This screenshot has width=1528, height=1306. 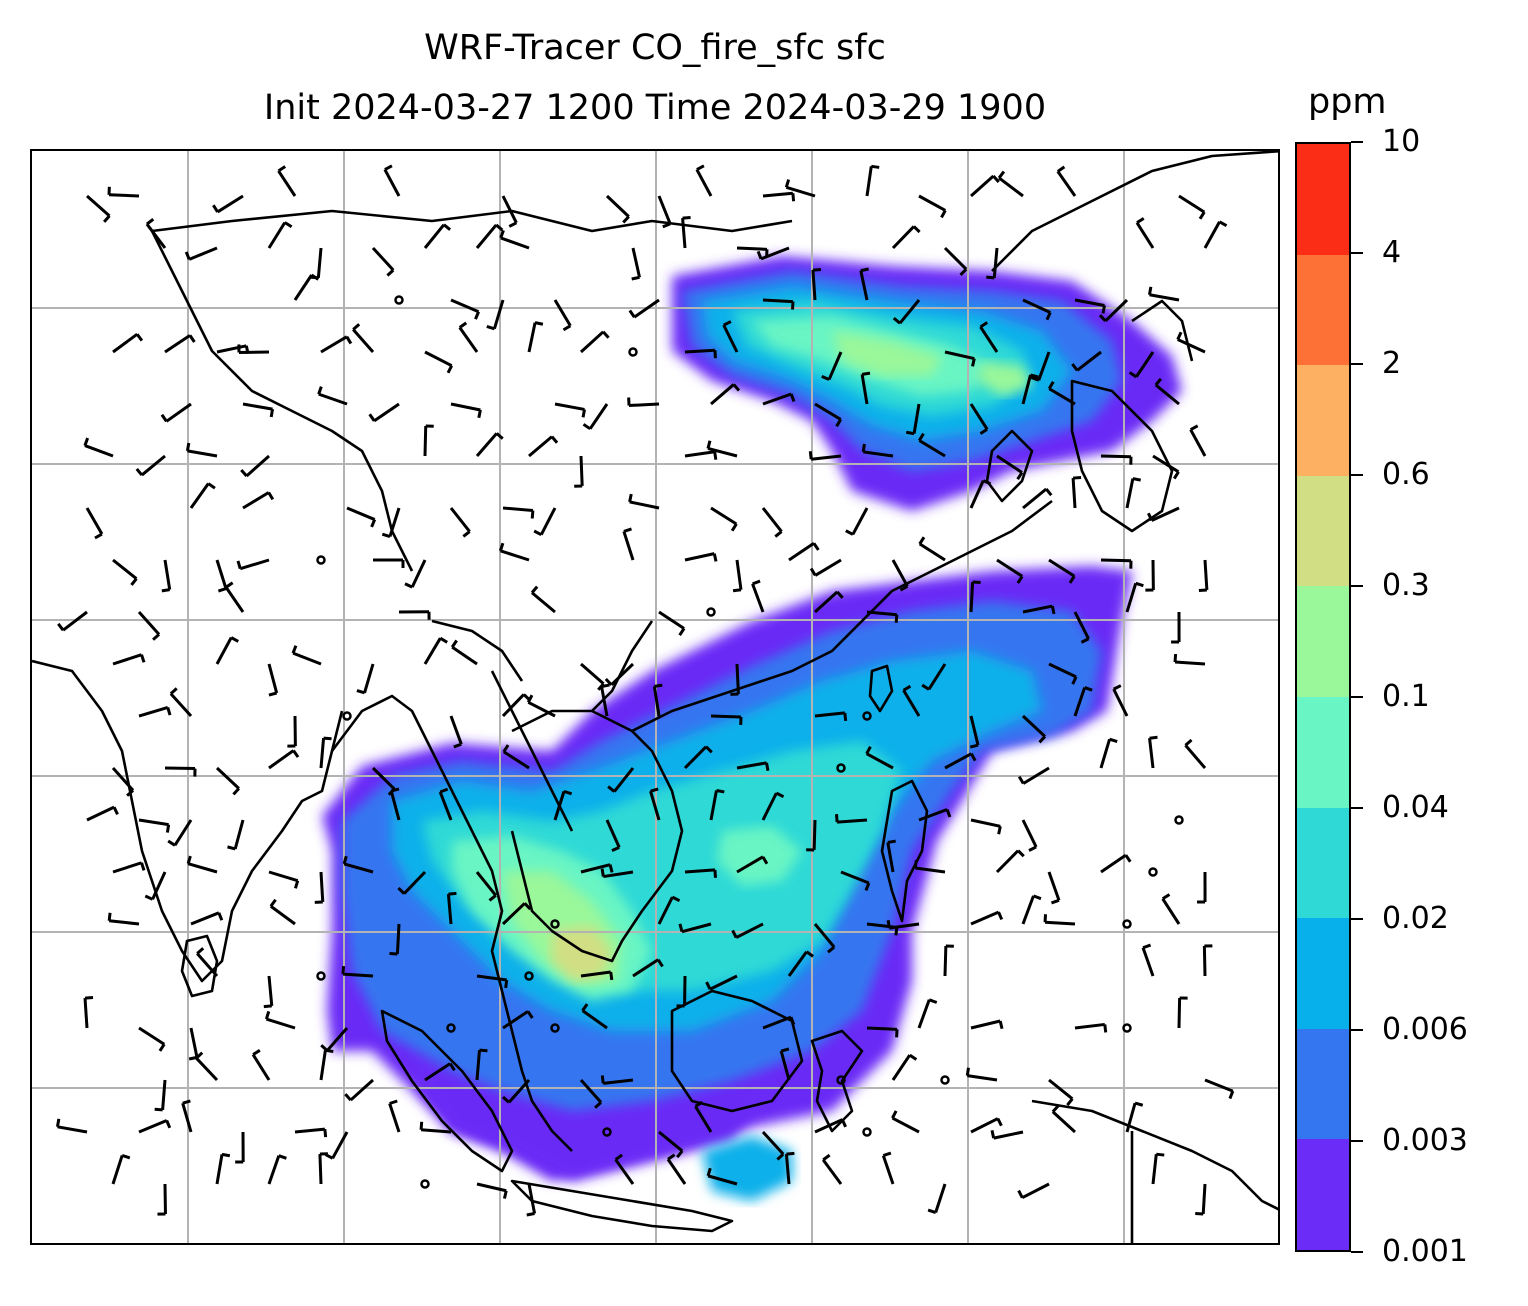 I want to click on colorbar-tick-label: 10, so click(x=1401, y=141).